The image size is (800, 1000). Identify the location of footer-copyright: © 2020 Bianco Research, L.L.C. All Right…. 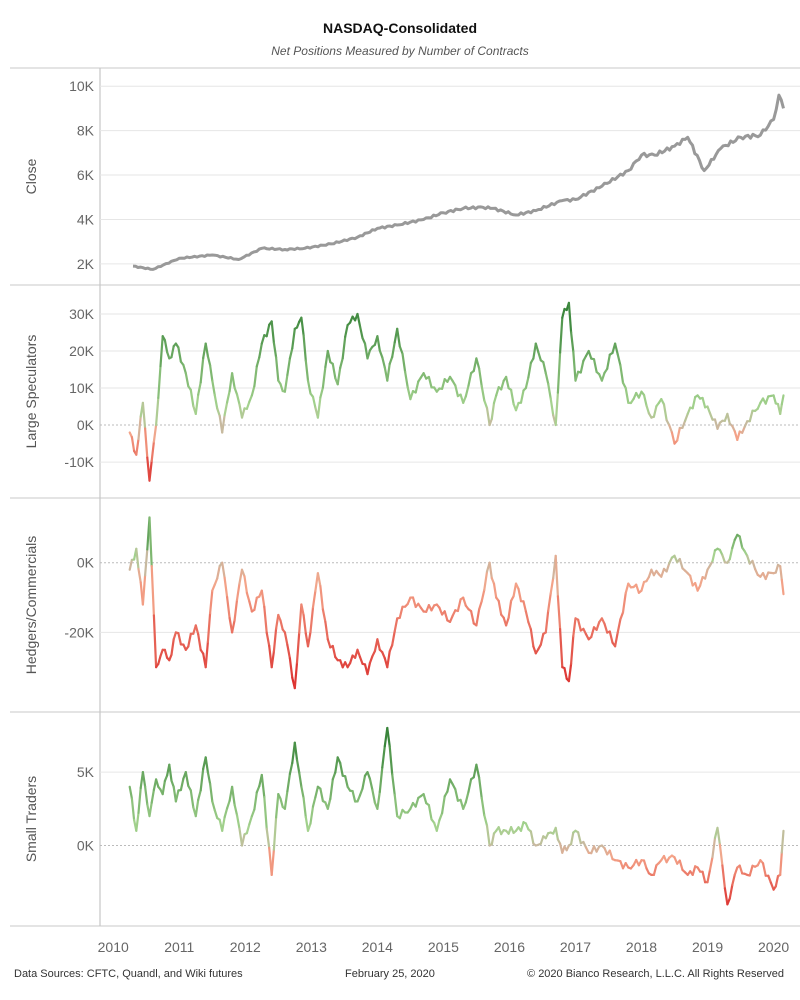
(655, 974).